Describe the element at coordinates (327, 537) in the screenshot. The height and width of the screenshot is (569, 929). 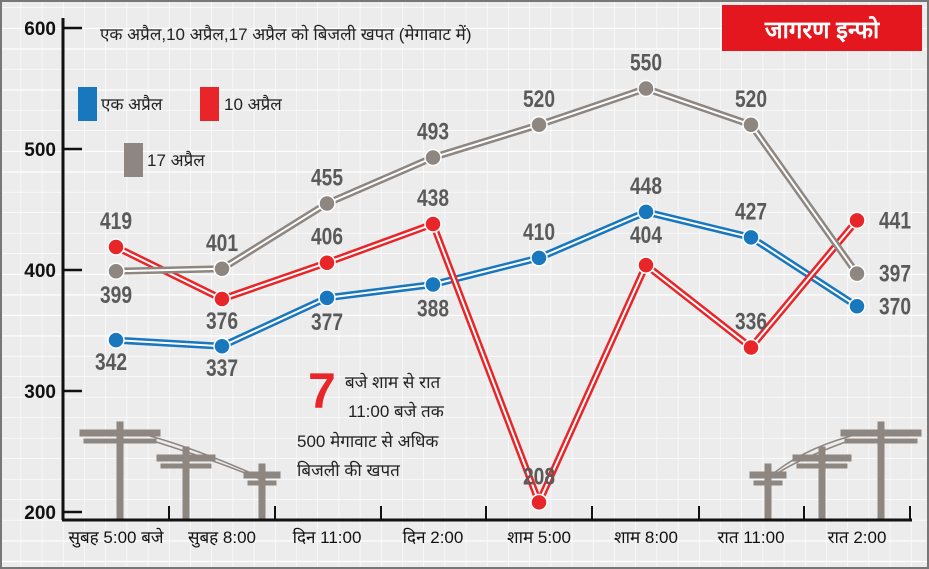
I see `x-tick-label: दिन 11:00` at that location.